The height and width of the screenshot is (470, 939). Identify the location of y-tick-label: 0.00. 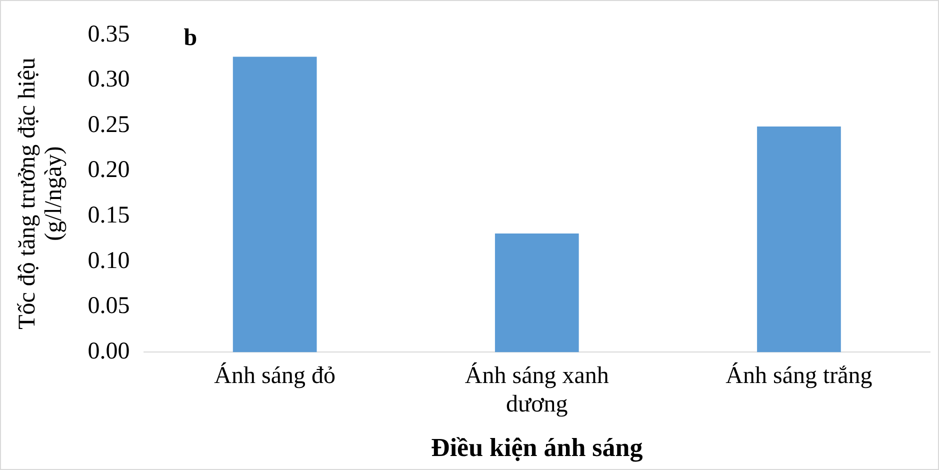
(109, 351).